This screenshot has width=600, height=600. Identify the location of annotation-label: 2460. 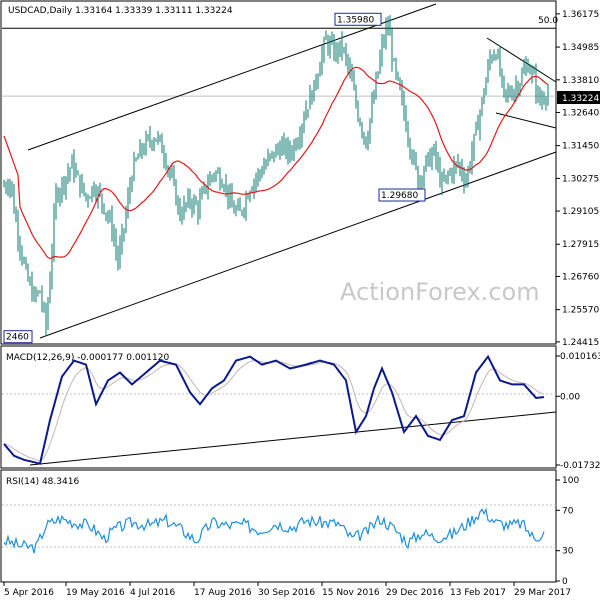
(17, 338).